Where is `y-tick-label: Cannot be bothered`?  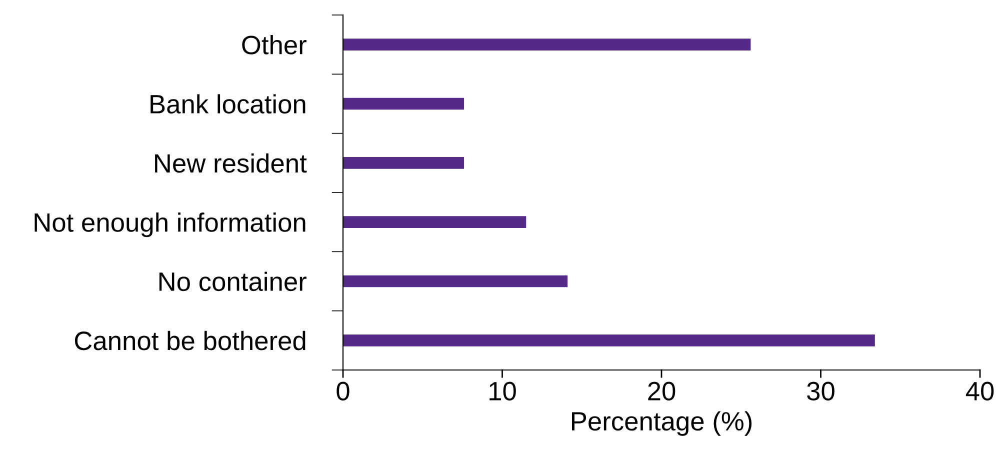
y-tick-label: Cannot be bothered is located at coordinates (190, 340).